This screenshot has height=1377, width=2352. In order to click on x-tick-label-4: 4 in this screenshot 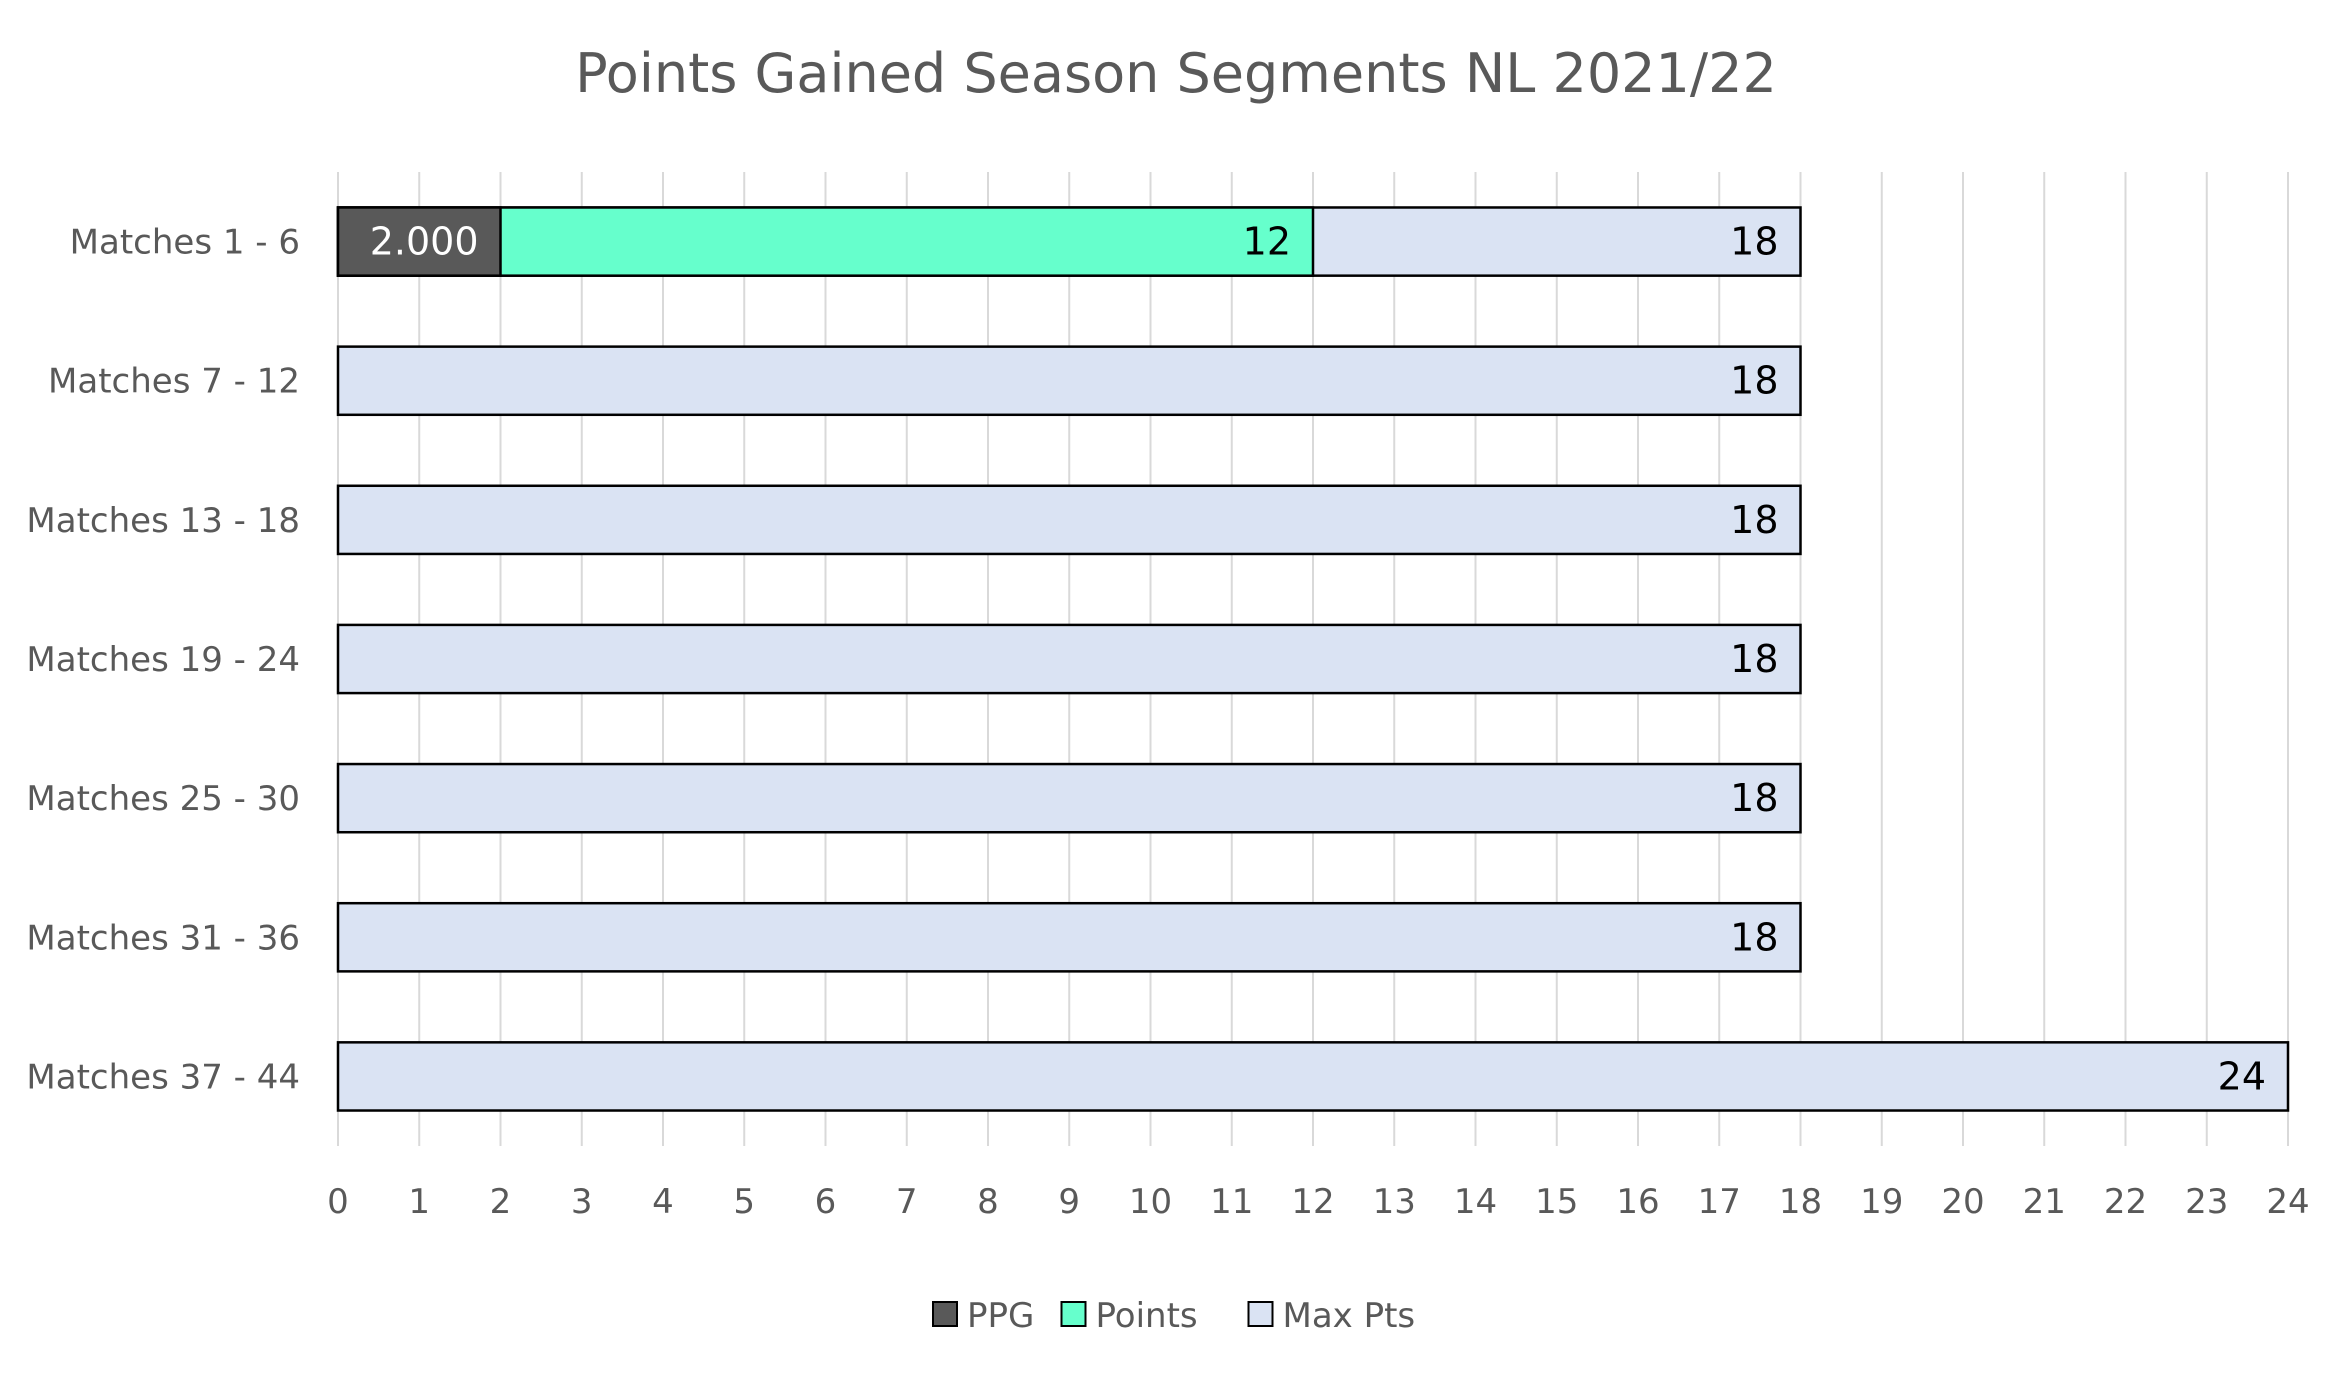, I will do `click(663, 1202)`.